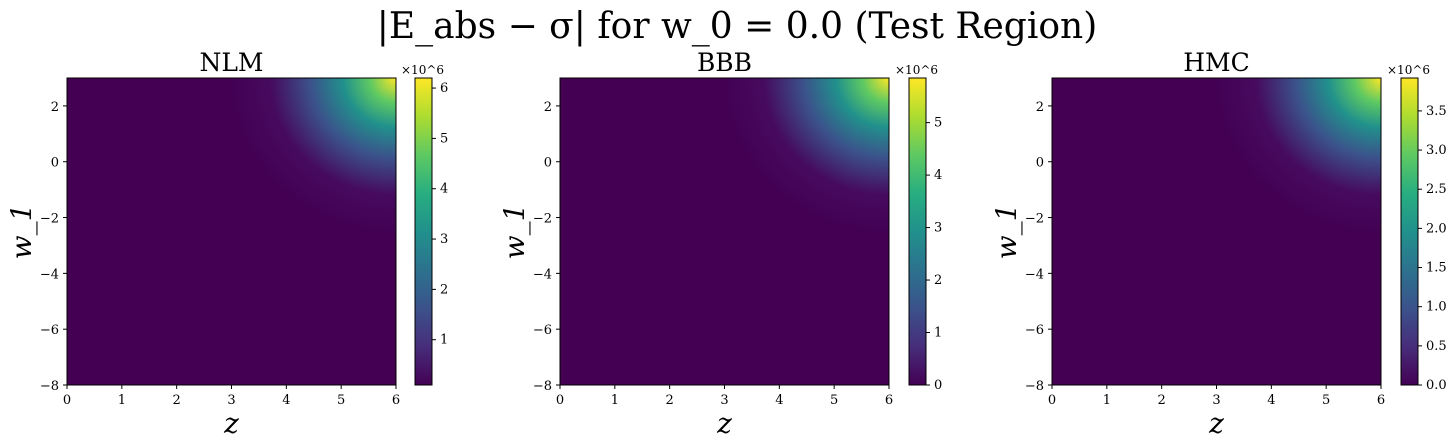 The image size is (1453, 448). What do you see at coordinates (1436, 385) in the screenshot?
I see `colorbar-tick-label: 0.0` at bounding box center [1436, 385].